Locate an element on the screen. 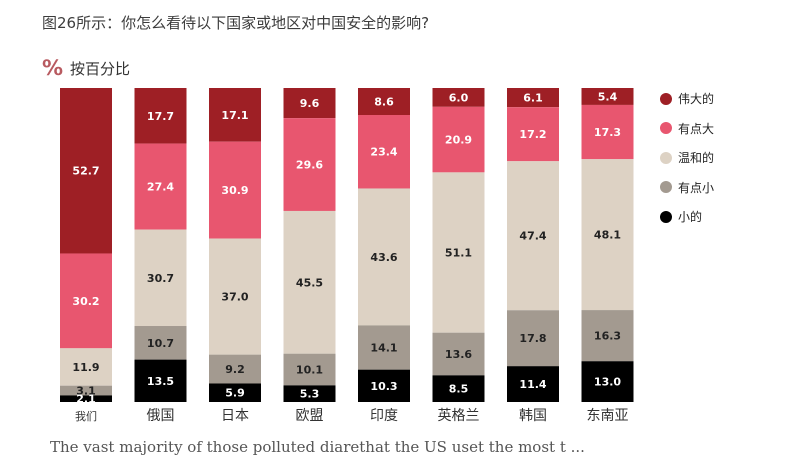 This screenshot has width=800, height=456. category-label: 俄国 is located at coordinates (161, 416).